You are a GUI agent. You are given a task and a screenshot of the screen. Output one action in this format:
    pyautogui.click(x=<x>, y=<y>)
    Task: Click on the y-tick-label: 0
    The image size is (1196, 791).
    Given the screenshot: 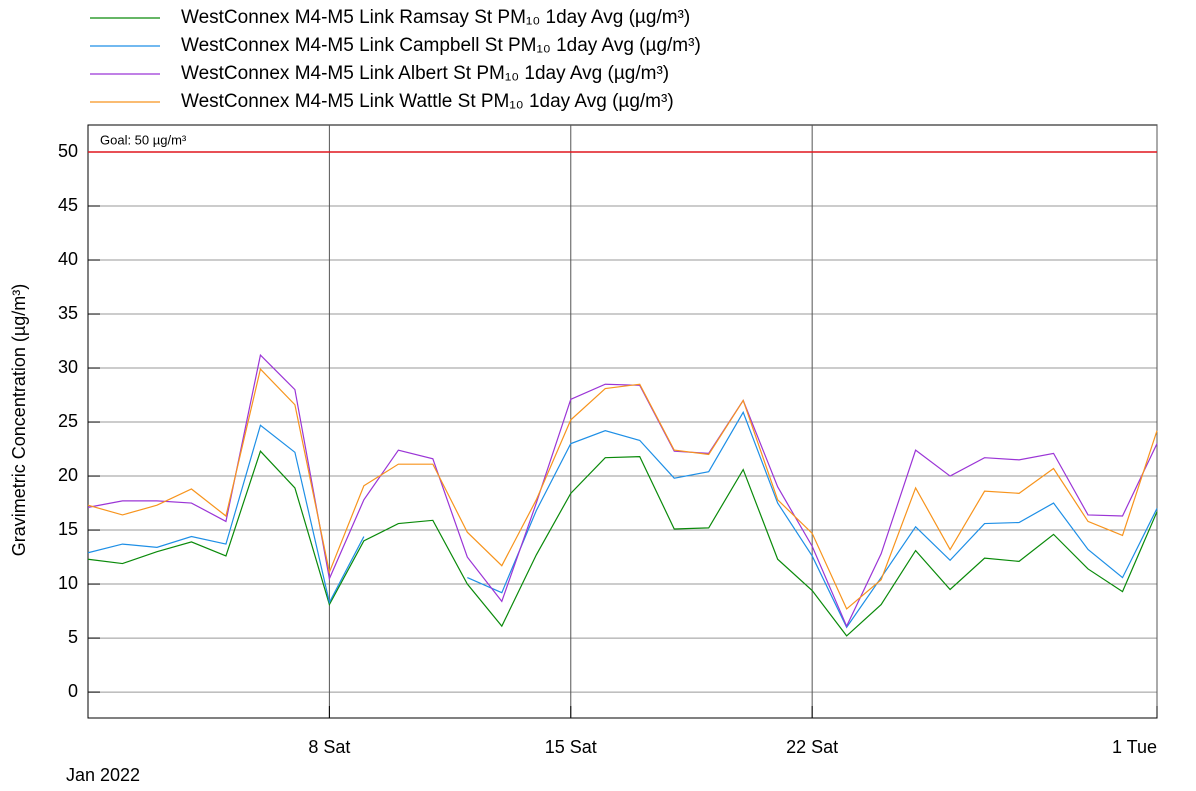 What is the action you would take?
    pyautogui.click(x=73, y=691)
    